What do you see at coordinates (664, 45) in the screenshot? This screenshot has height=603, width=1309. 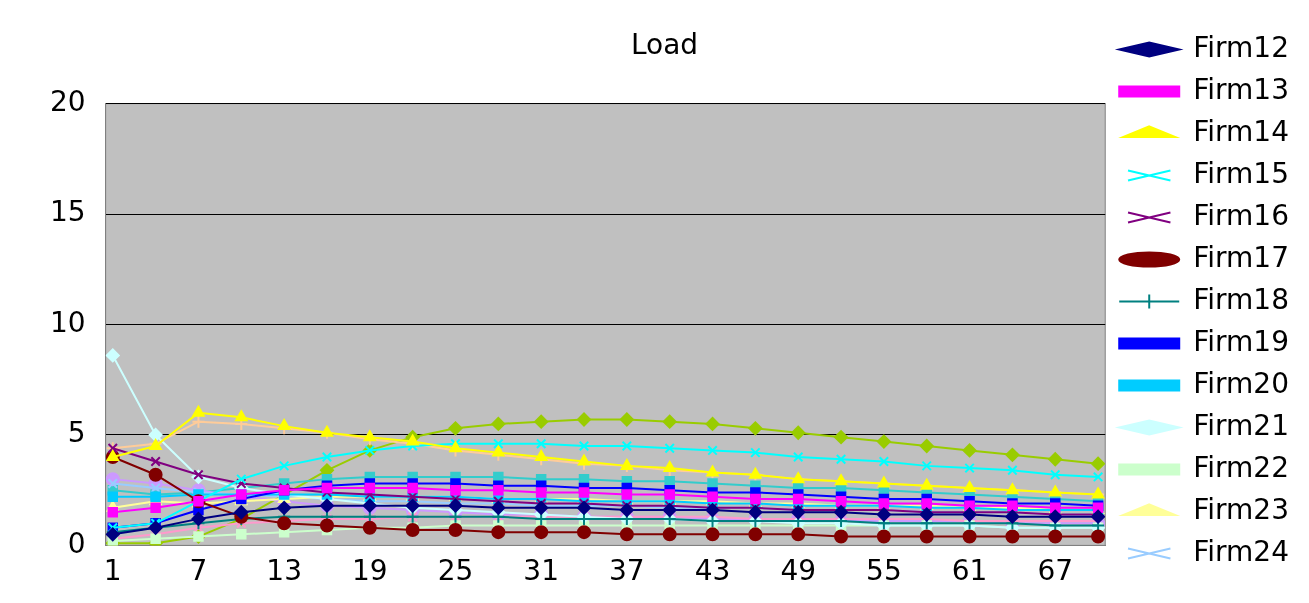 I see `chart-title: Load` at bounding box center [664, 45].